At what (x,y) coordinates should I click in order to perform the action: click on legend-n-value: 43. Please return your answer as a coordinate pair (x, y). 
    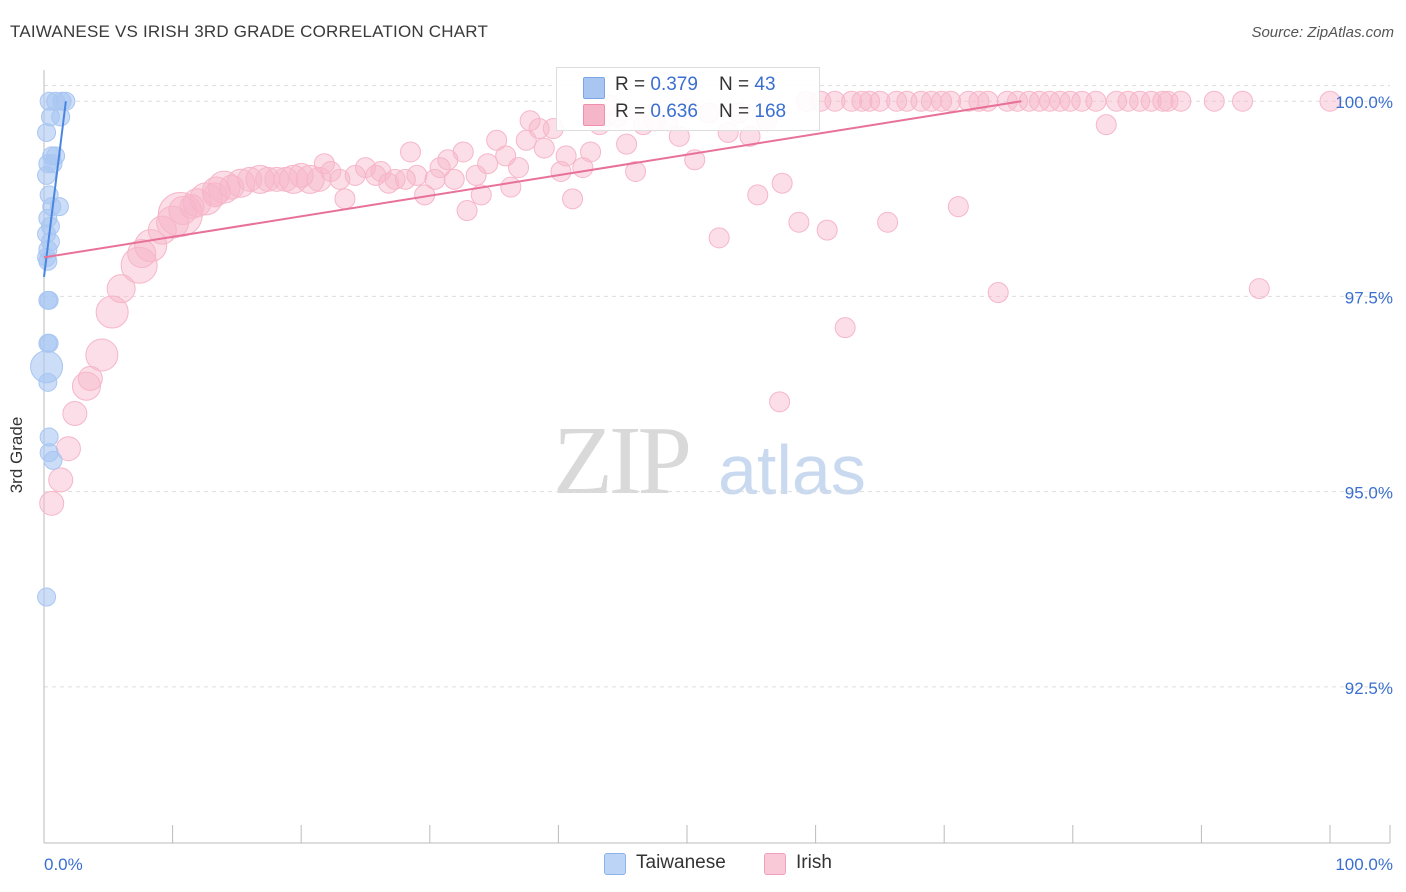
    Looking at the image, I should click on (765, 84).